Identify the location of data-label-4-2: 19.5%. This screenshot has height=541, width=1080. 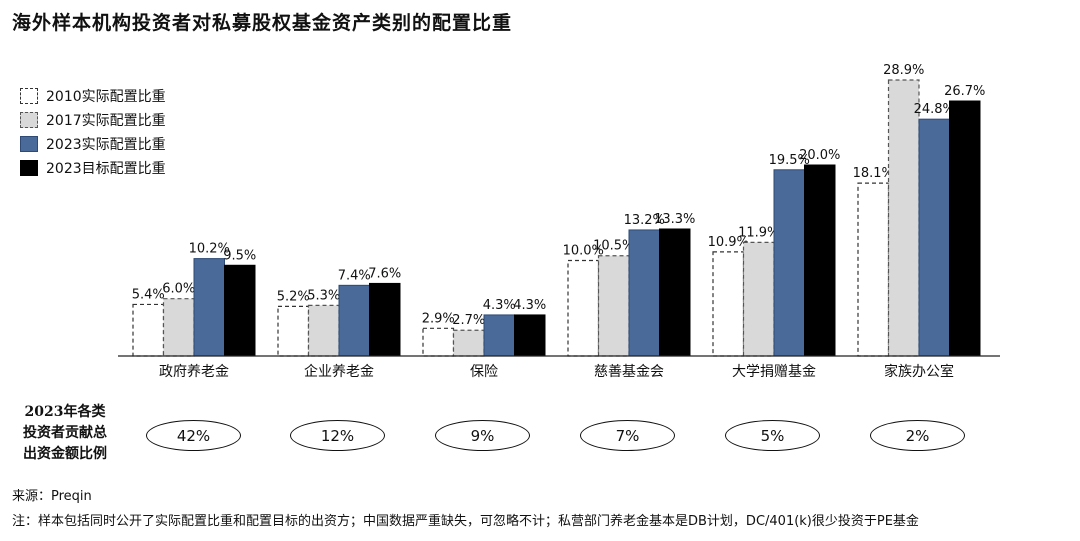
(789, 160).